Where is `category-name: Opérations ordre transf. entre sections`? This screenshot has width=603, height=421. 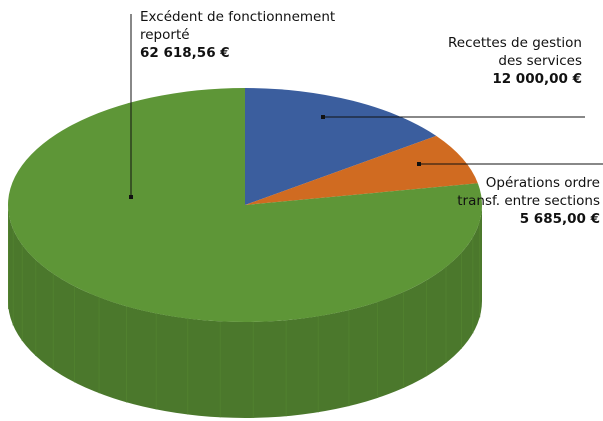
category-name: Opérations ordre transf. entre sections is located at coordinates (528, 192).